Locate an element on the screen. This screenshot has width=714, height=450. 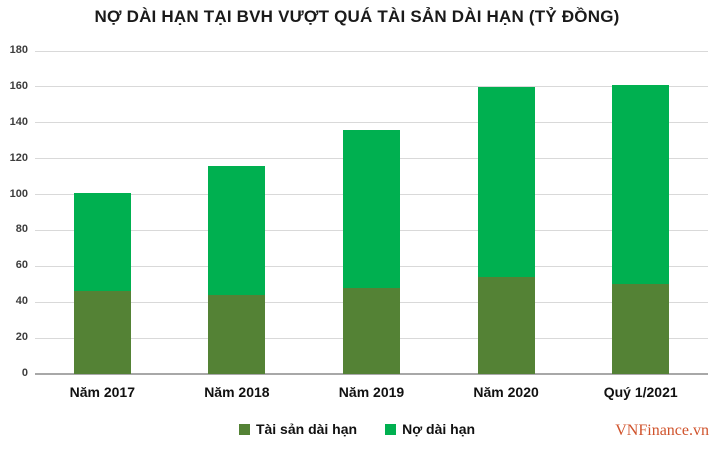
y-tick-label: 160 is located at coordinates (18, 85).